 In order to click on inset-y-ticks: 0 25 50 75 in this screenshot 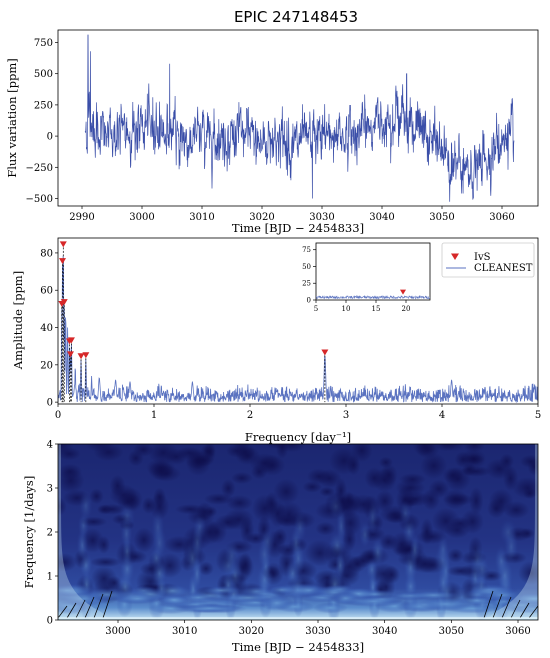, I will do `click(309, 275)`.